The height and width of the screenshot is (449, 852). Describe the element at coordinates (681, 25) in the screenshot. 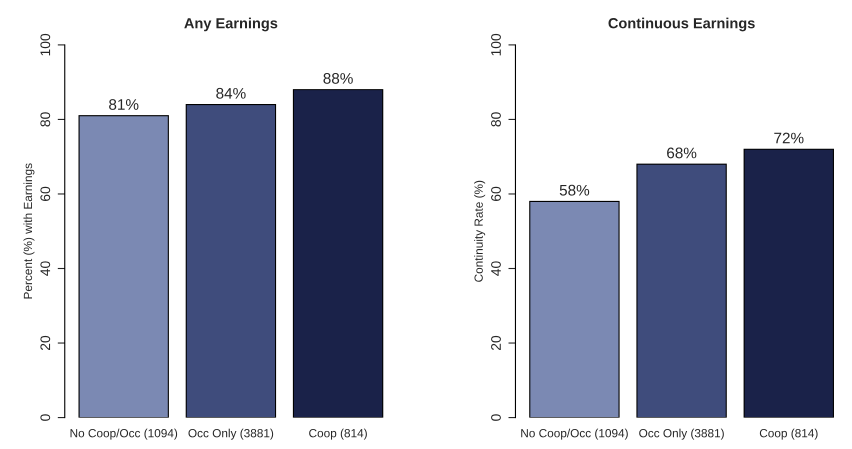

I see `chart-title: Continuous Earnings` at that location.